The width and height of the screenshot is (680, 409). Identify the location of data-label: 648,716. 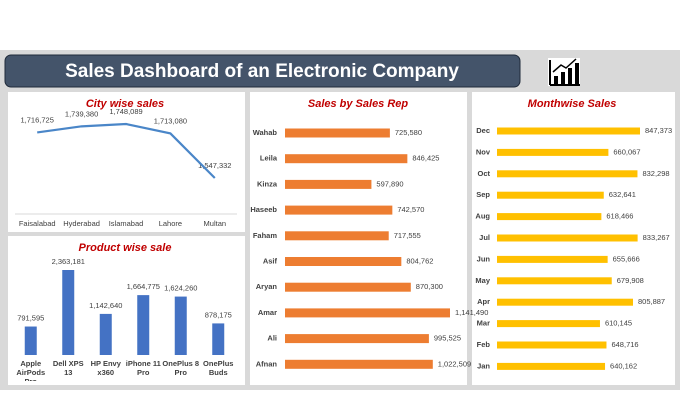
(624, 344).